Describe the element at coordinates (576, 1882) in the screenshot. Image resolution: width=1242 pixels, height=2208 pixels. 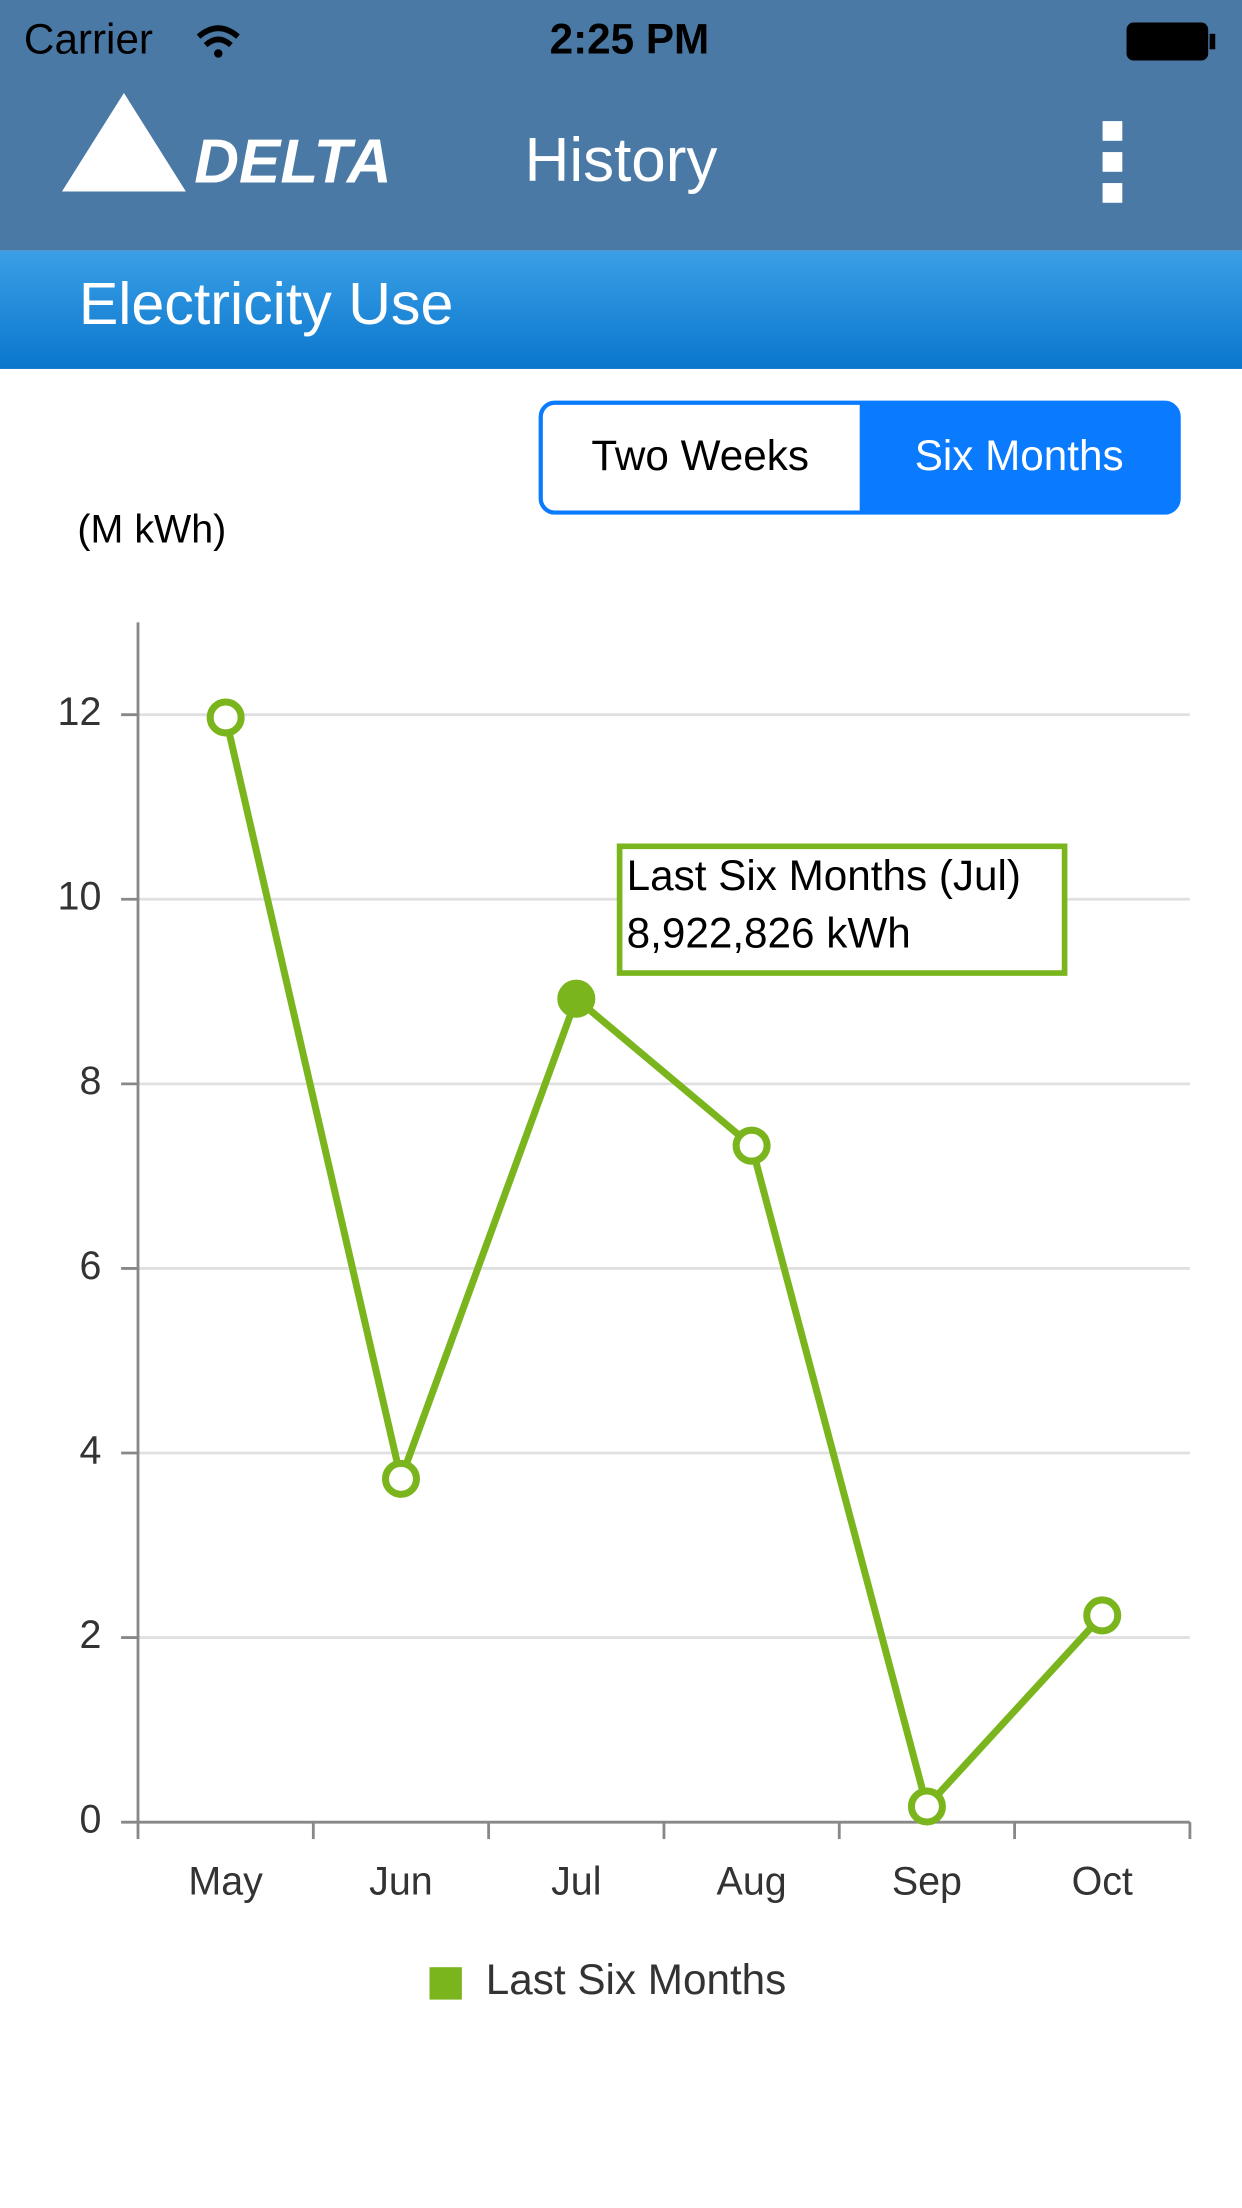
I see `x-tick-label: Jul` at that location.